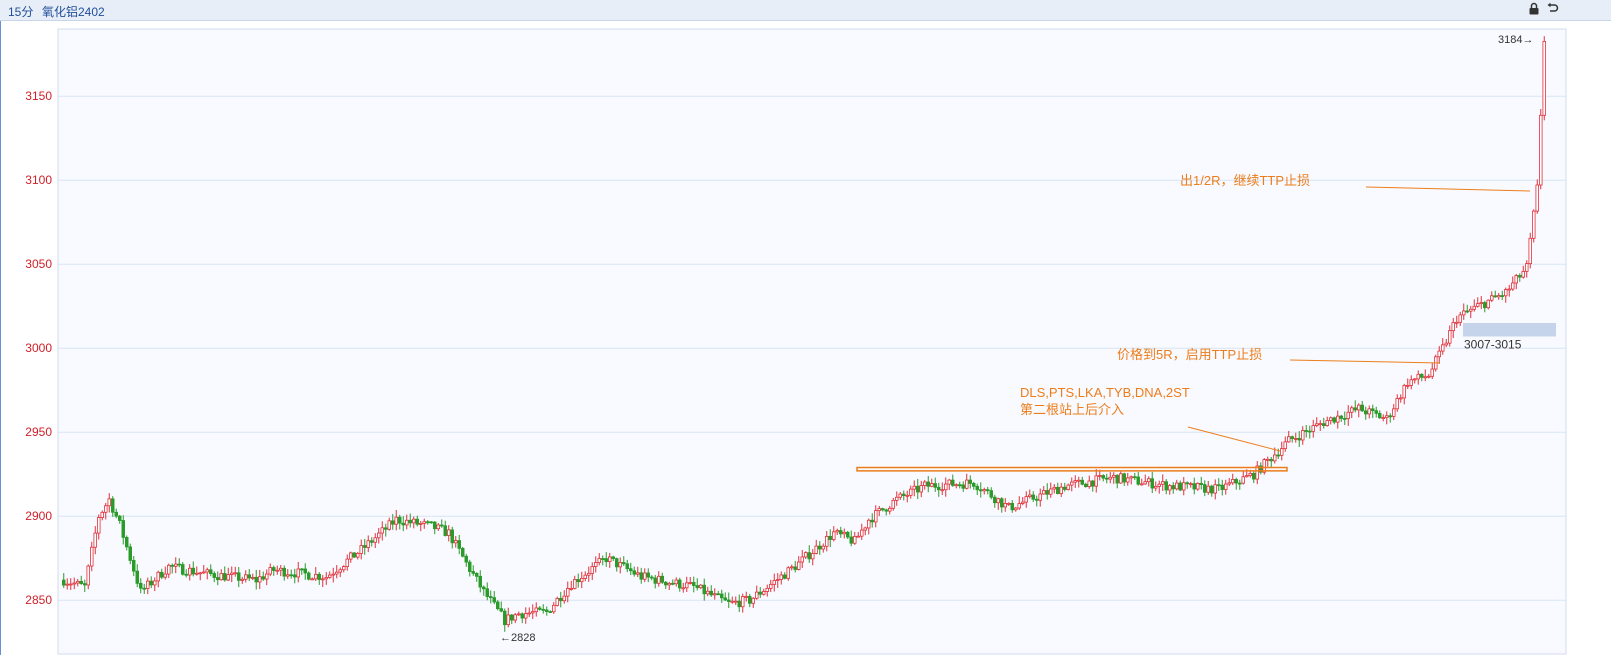  What do you see at coordinates (21, 12) in the screenshot?
I see `period-label: 15分` at bounding box center [21, 12].